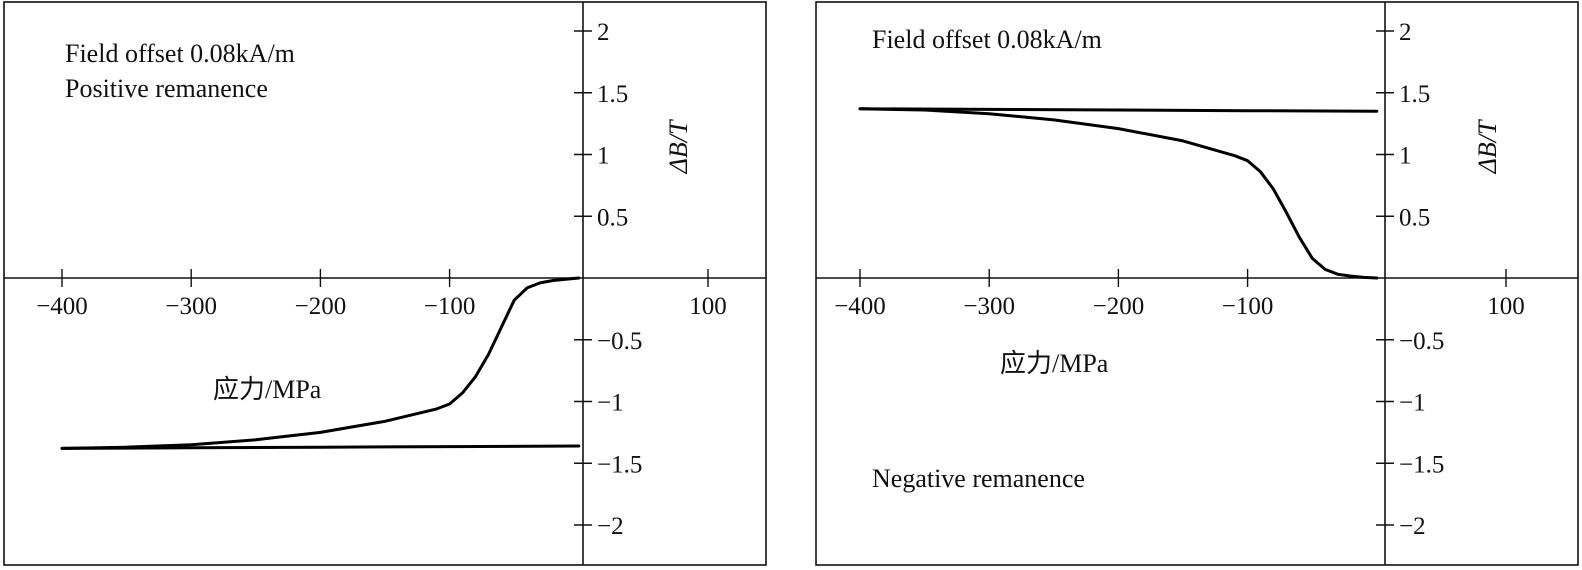 The height and width of the screenshot is (570, 1582). Describe the element at coordinates (267, 389) in the screenshot. I see `left-x-axis-label: 应力/MPa` at that location.